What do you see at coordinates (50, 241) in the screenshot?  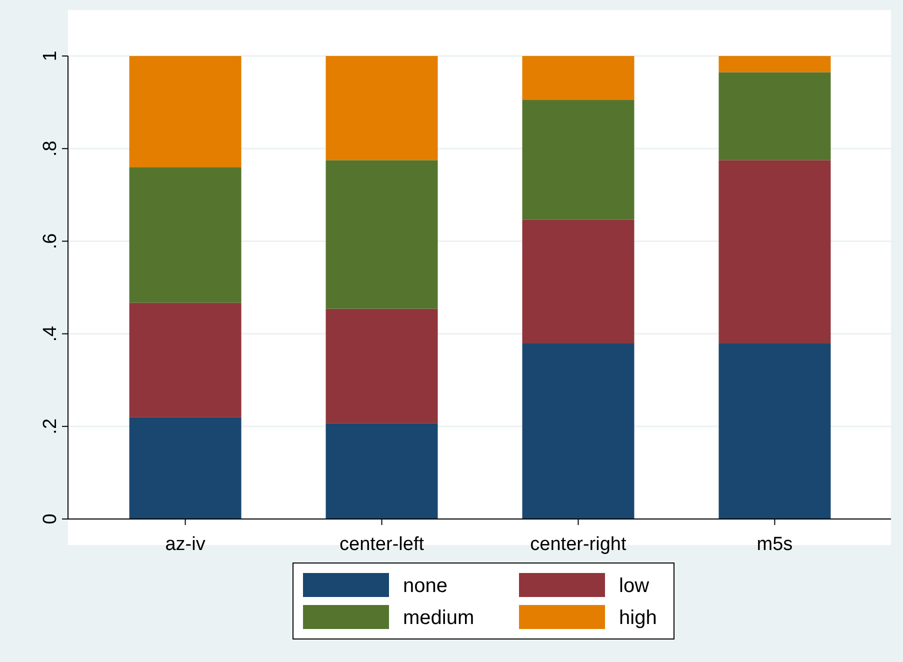 I see `y-tick-label: .6` at bounding box center [50, 241].